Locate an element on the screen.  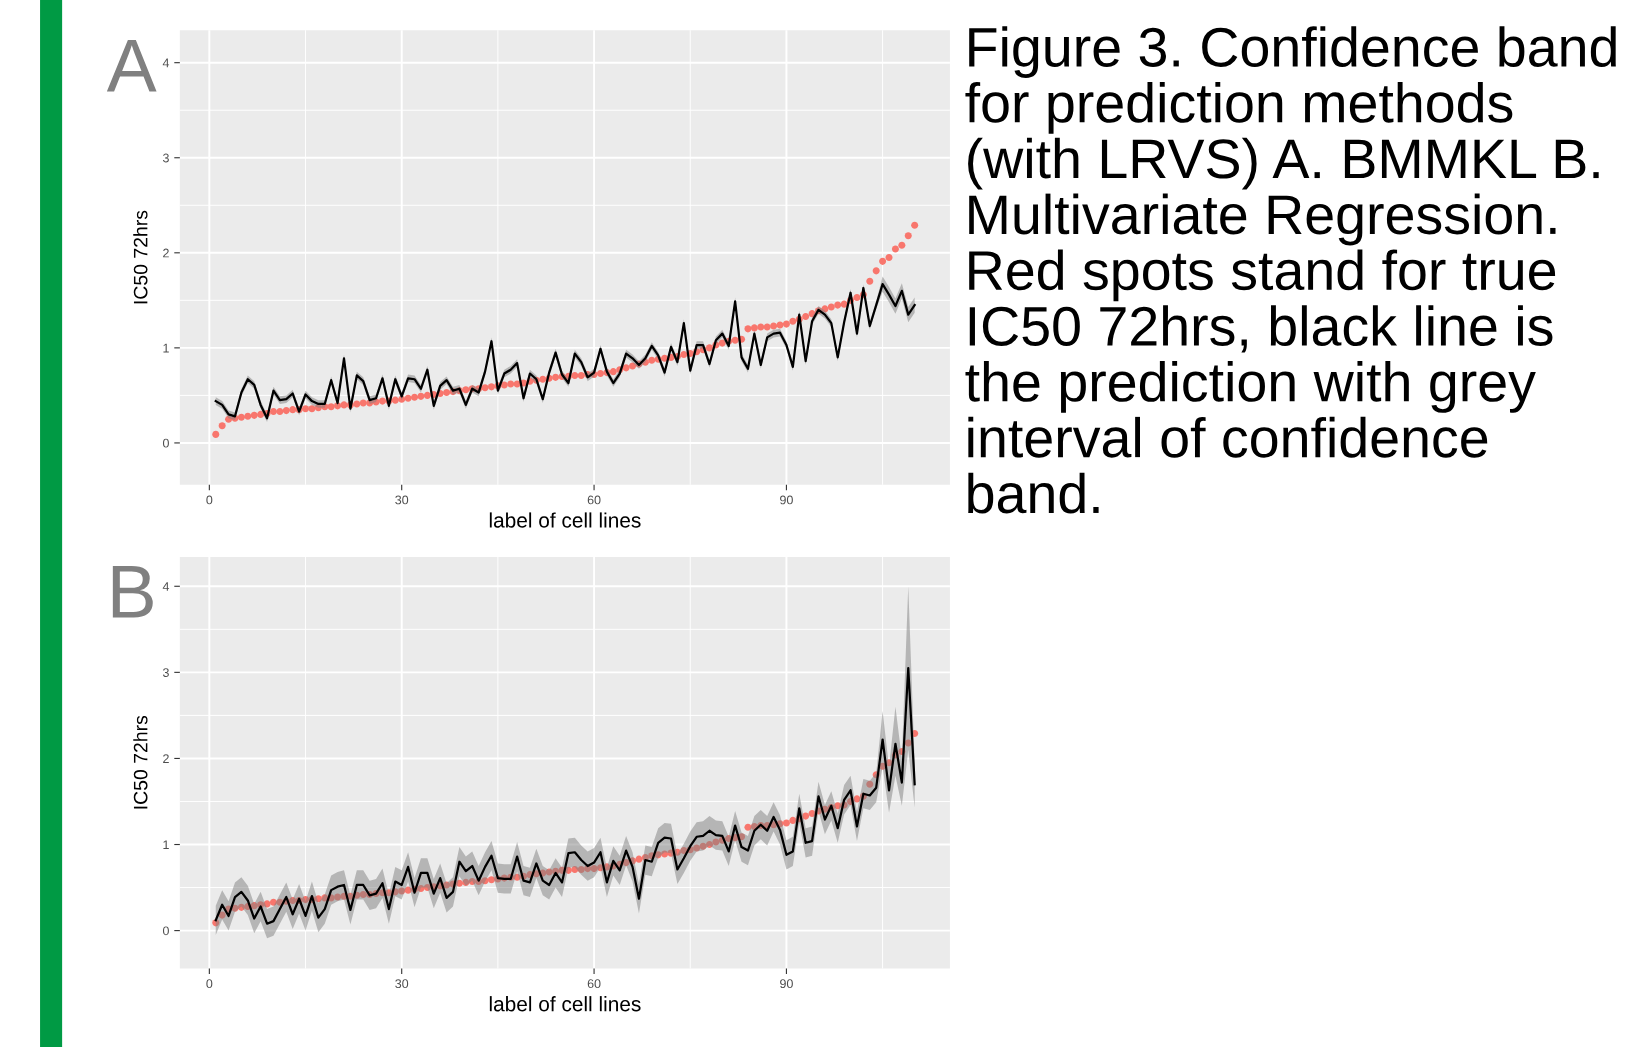
text: A is located at coordinates (131, 65).